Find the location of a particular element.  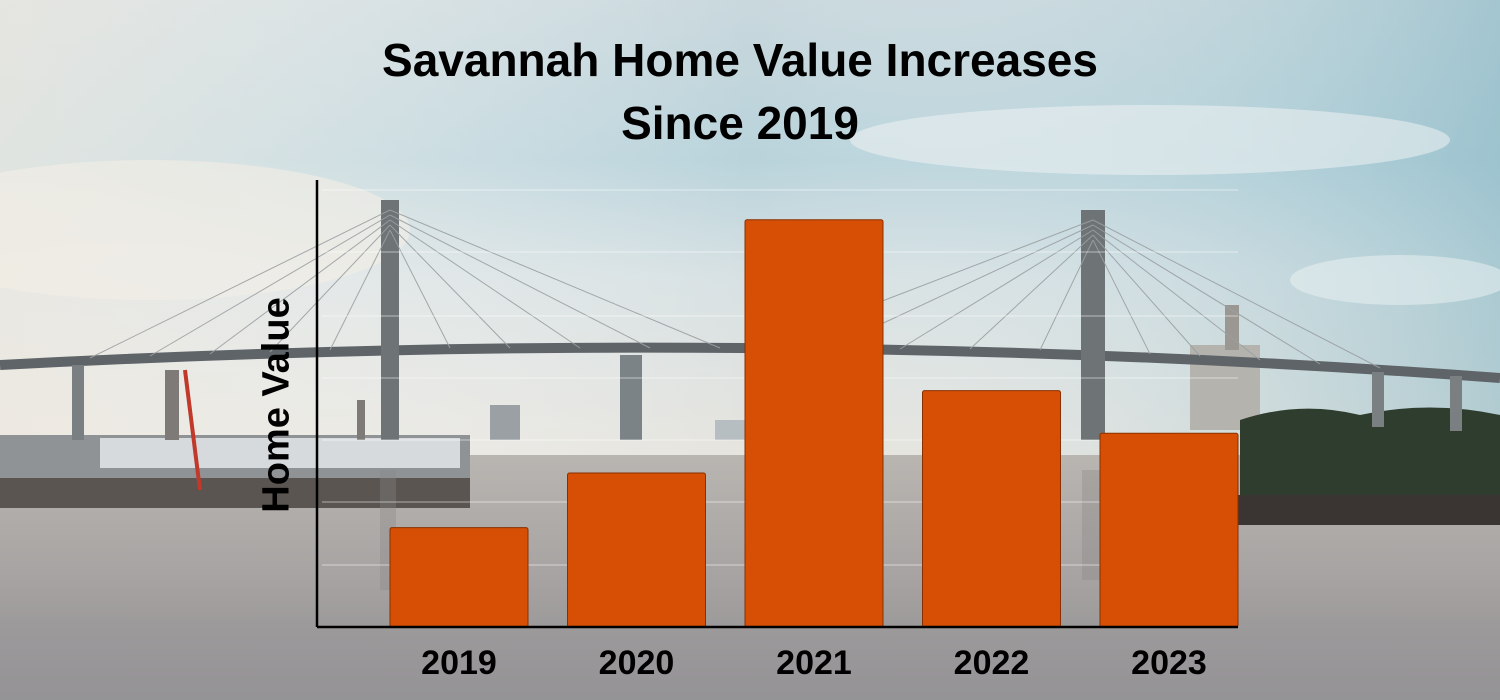

bar-2019 is located at coordinates (459, 577).